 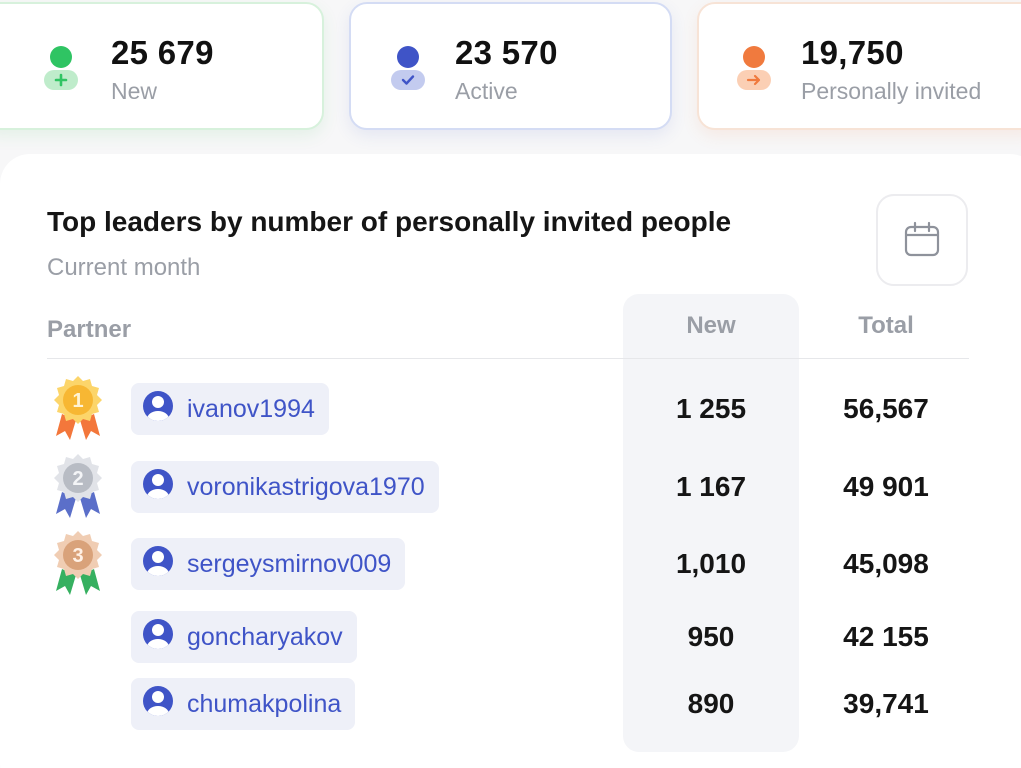 What do you see at coordinates (886, 636) in the screenshot?
I see `cell-total: 42 155` at bounding box center [886, 636].